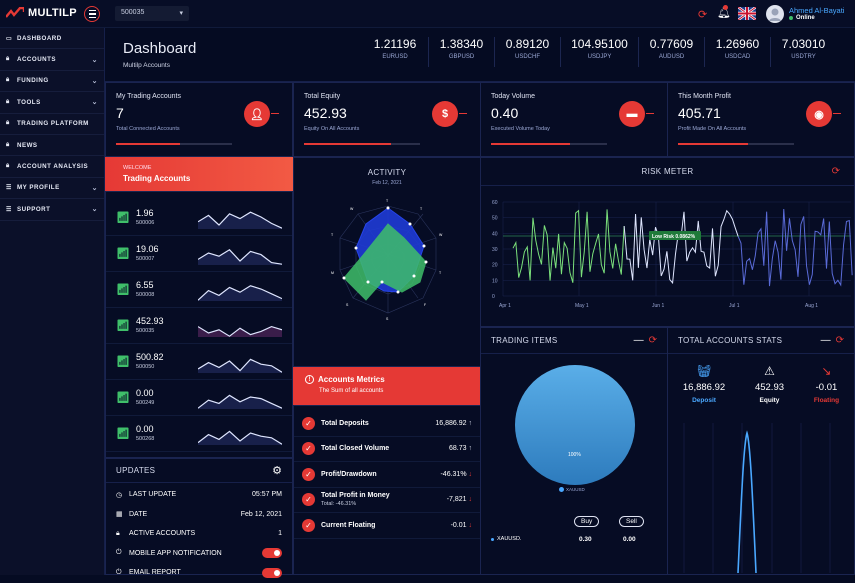 This screenshot has width=855, height=583. Describe the element at coordinates (704, 371) in the screenshot. I see `basket-icon: 🧺︎` at that location.